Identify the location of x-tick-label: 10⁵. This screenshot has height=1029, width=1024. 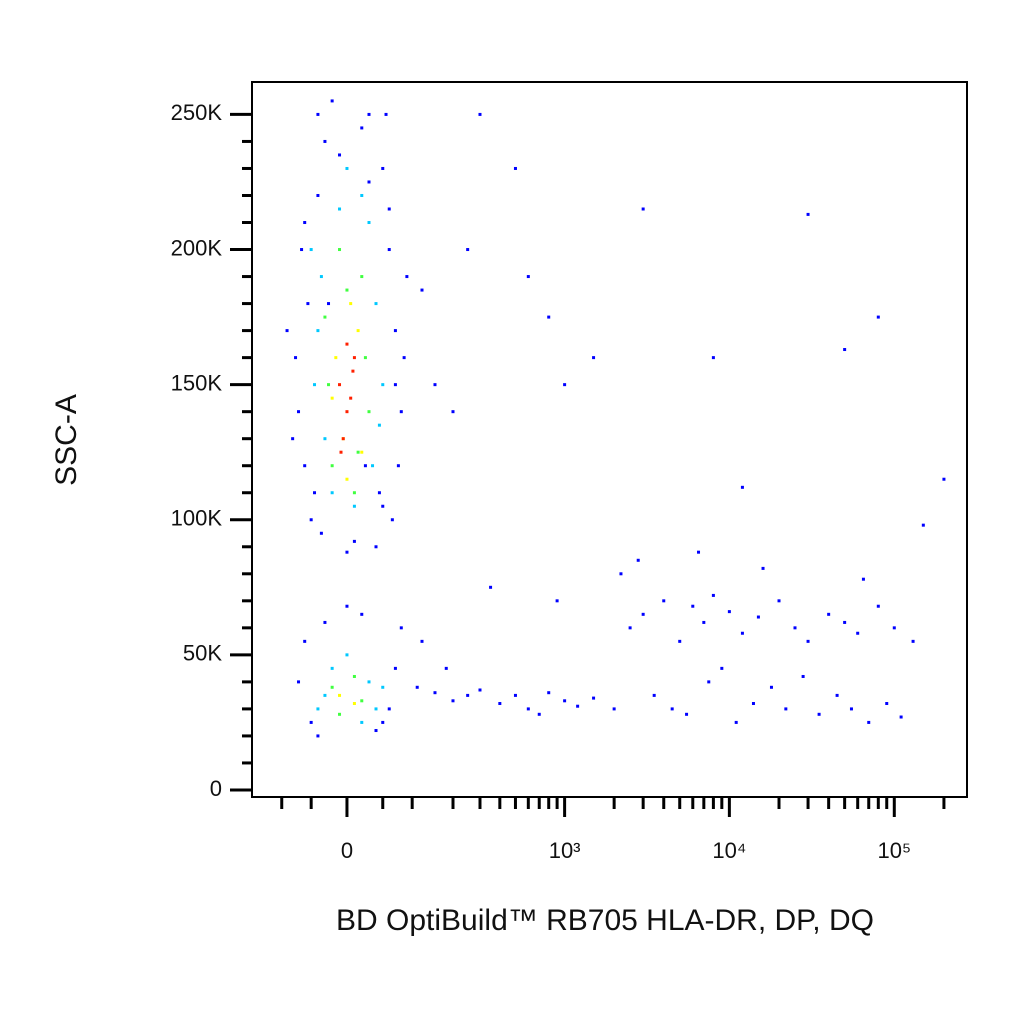
(894, 850).